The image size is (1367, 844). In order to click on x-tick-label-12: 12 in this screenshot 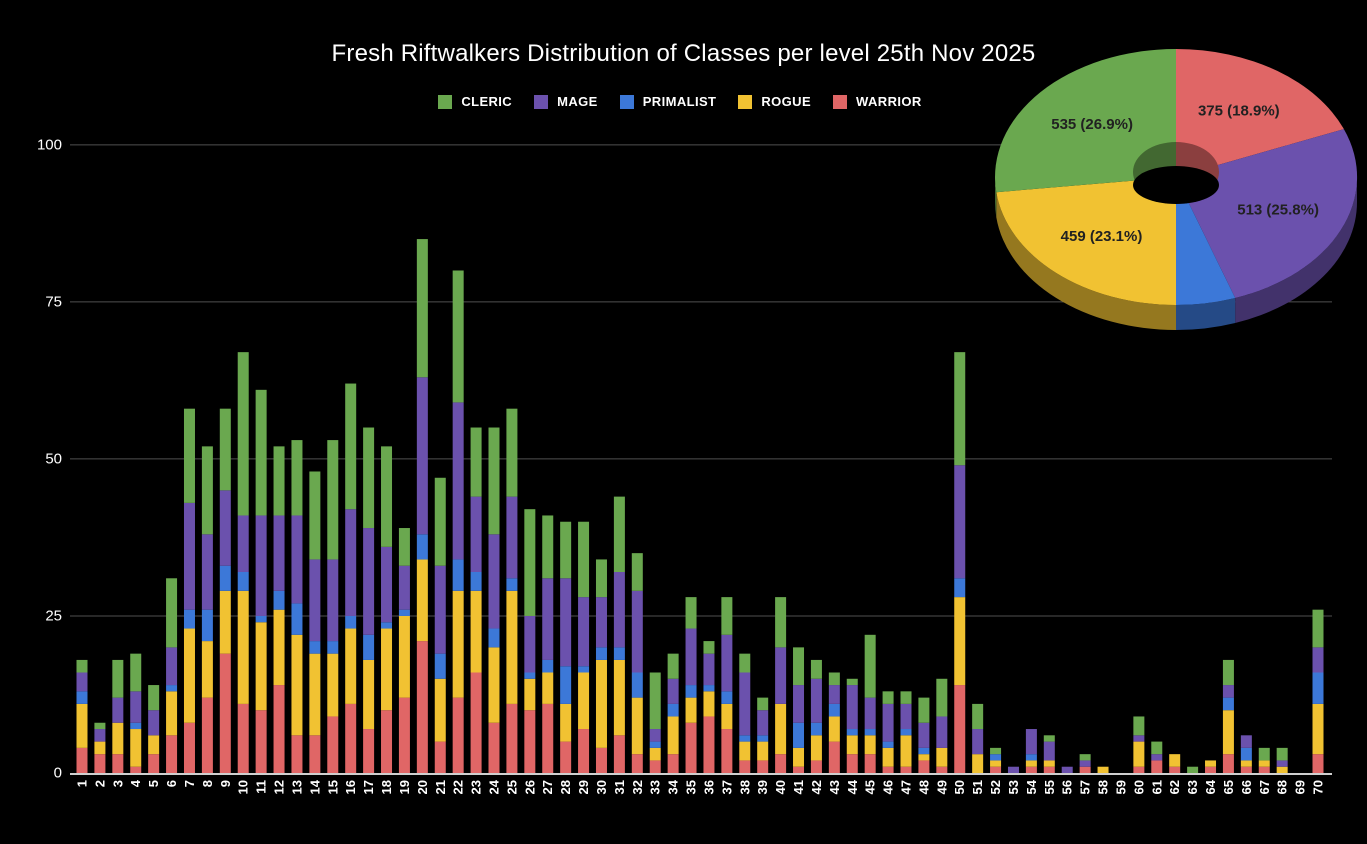, I will do `click(279, 787)`.